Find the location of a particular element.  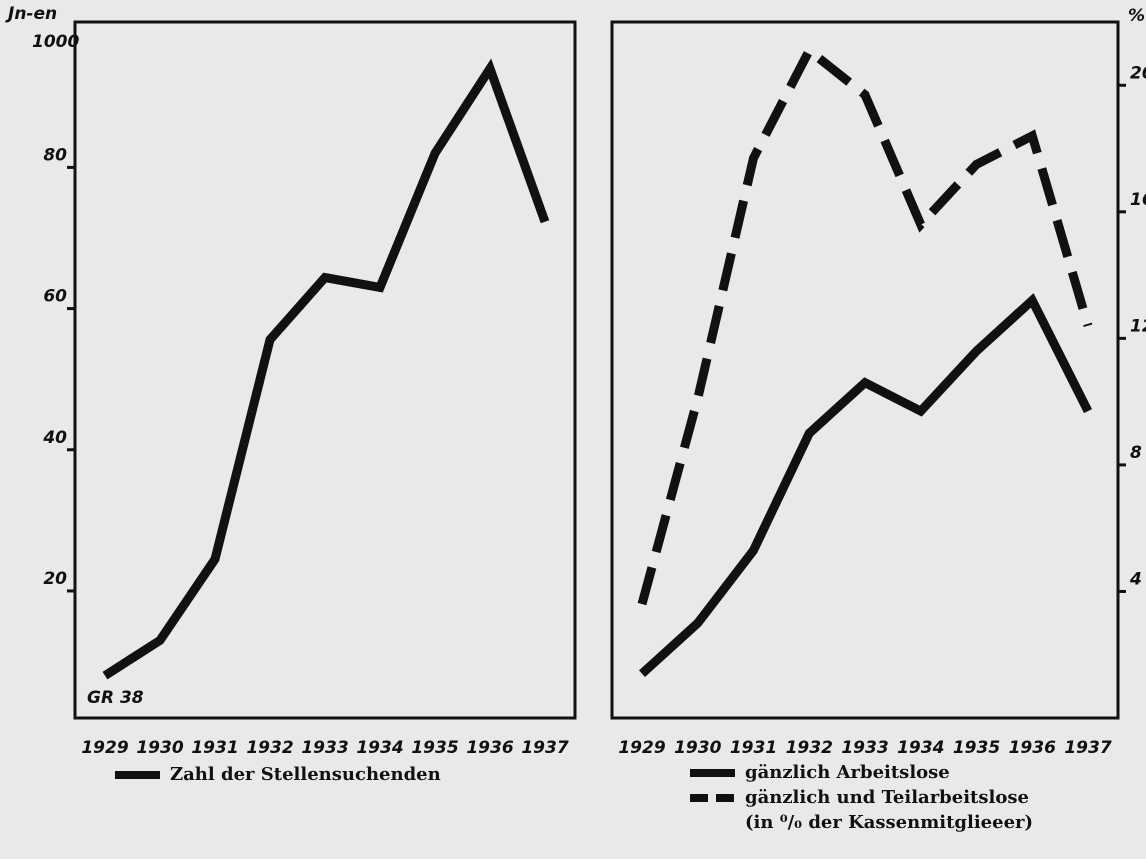

y-tick-label: 80 is located at coordinates (55, 155).